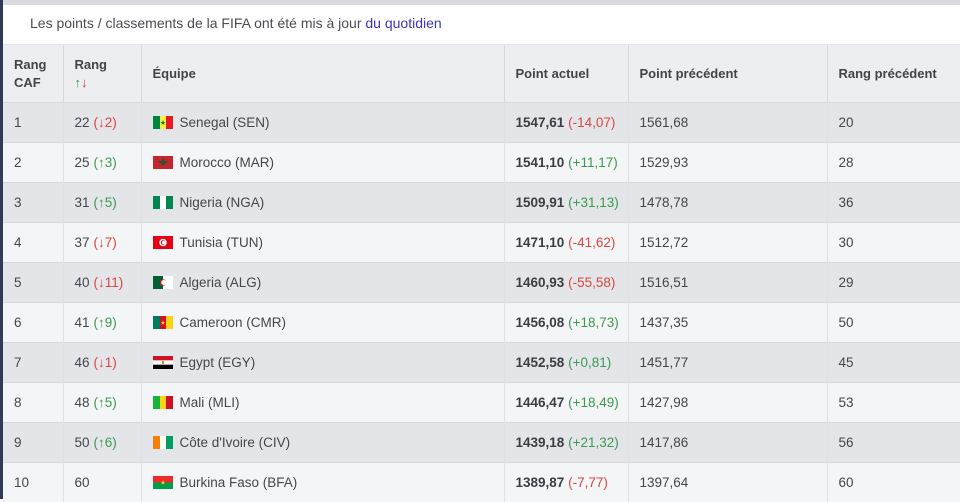 The height and width of the screenshot is (502, 960). I want to click on rank-change: (↓7), so click(105, 242).